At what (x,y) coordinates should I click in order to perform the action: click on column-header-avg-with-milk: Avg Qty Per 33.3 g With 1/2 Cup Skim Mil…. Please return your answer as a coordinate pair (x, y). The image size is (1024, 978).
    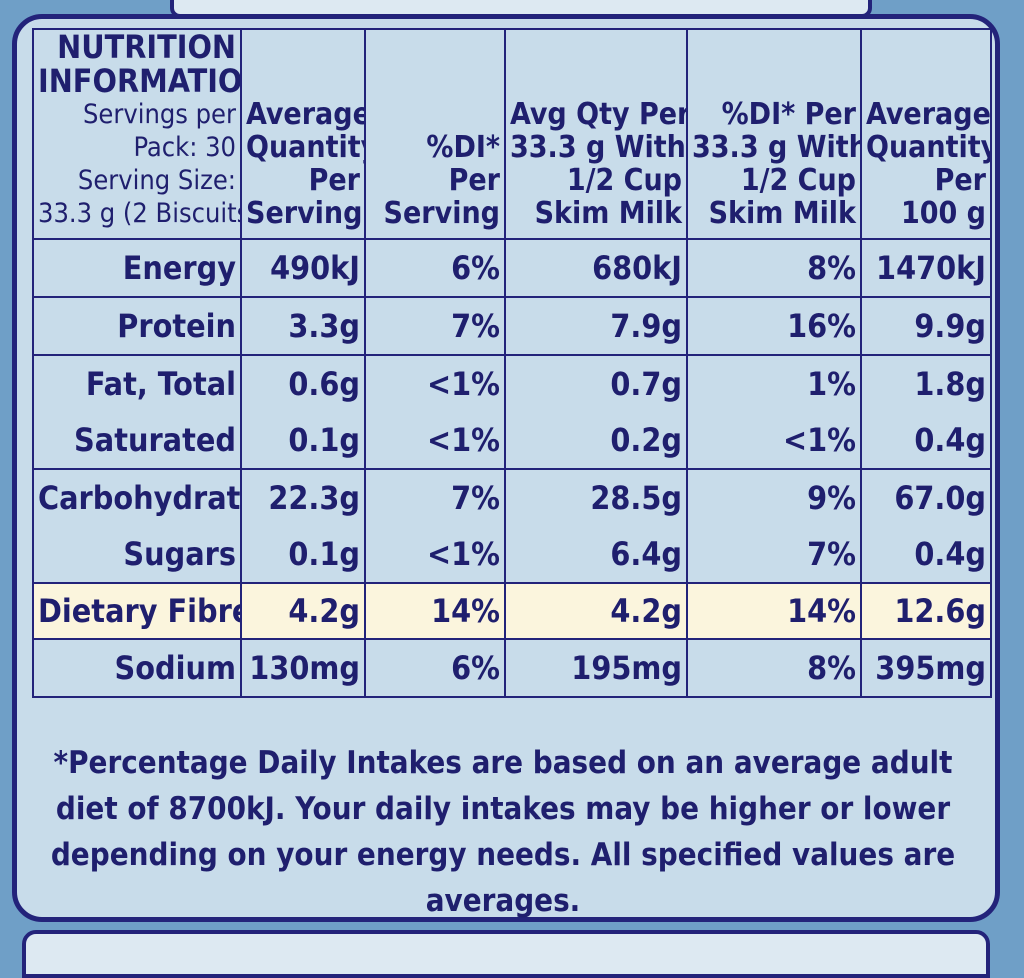
    Looking at the image, I should click on (596, 134).